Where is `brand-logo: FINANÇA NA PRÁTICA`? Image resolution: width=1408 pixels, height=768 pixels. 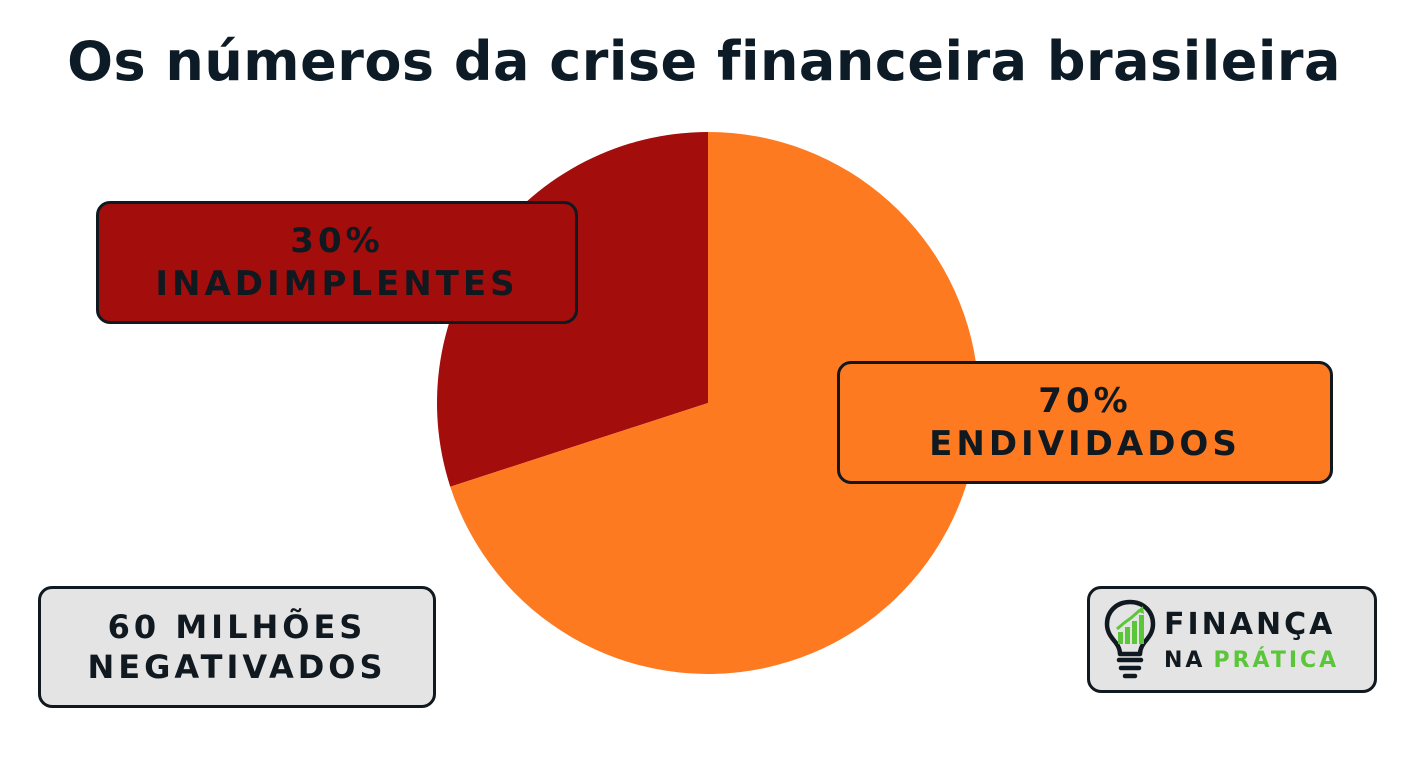
brand-logo: FINANÇA NA PRÁTICA is located at coordinates (1232, 639).